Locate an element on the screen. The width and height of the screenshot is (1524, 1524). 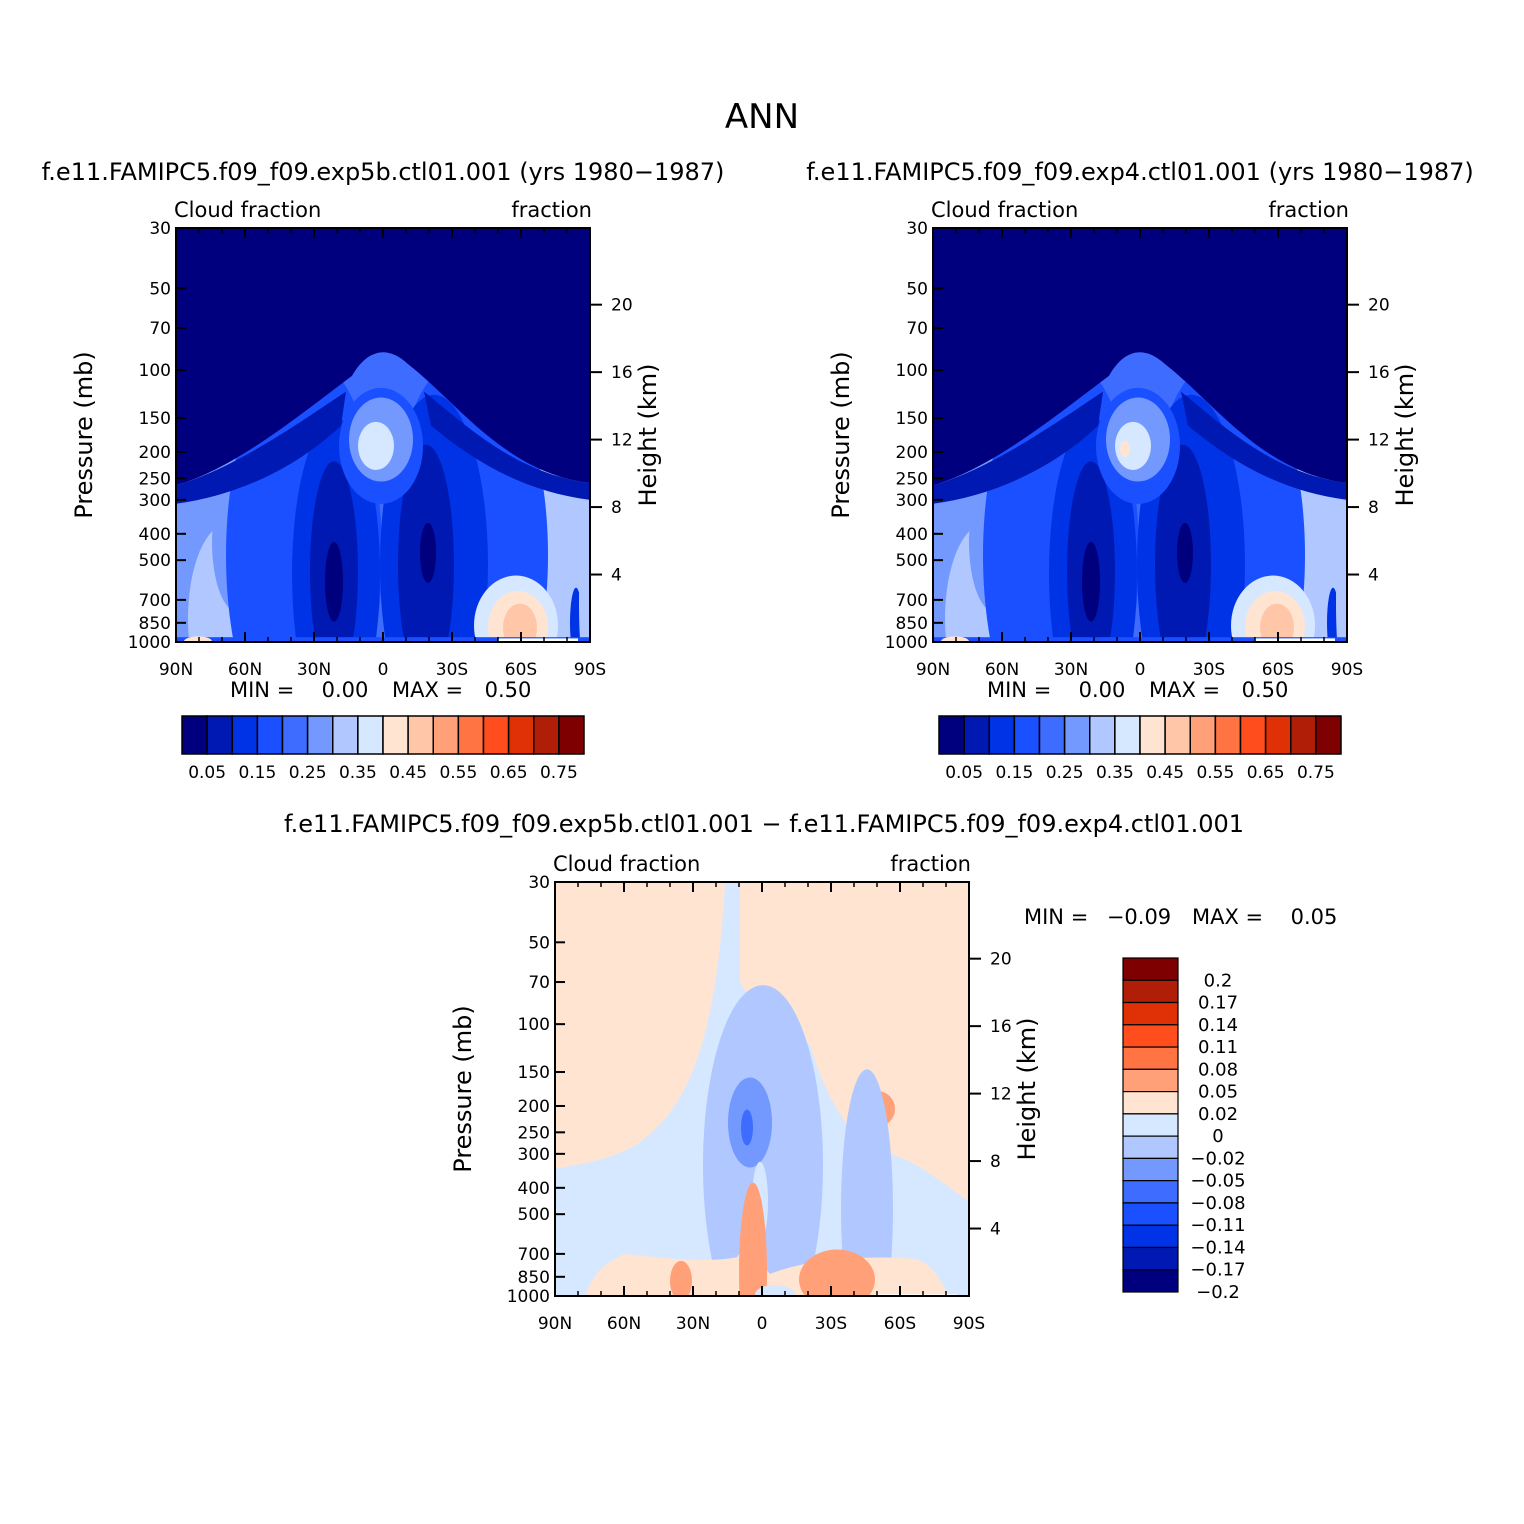
min-value: −0.09 is located at coordinates (1139, 917).